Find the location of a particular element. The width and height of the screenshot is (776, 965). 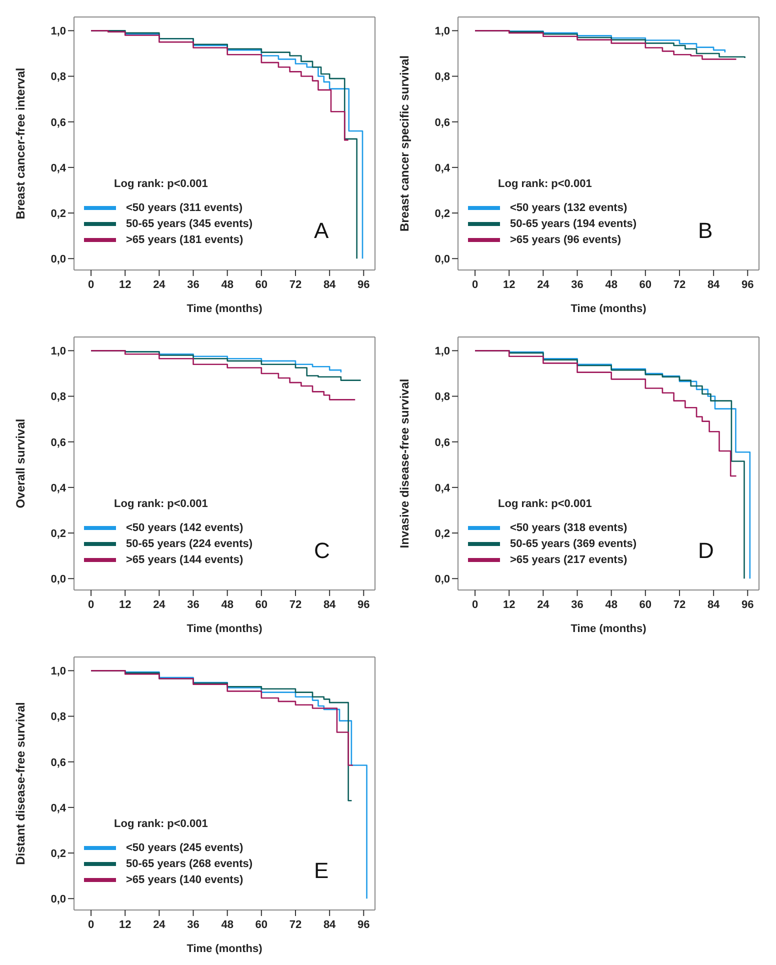

y-axis-title: Distant disease-free survival is located at coordinates (20, 783).